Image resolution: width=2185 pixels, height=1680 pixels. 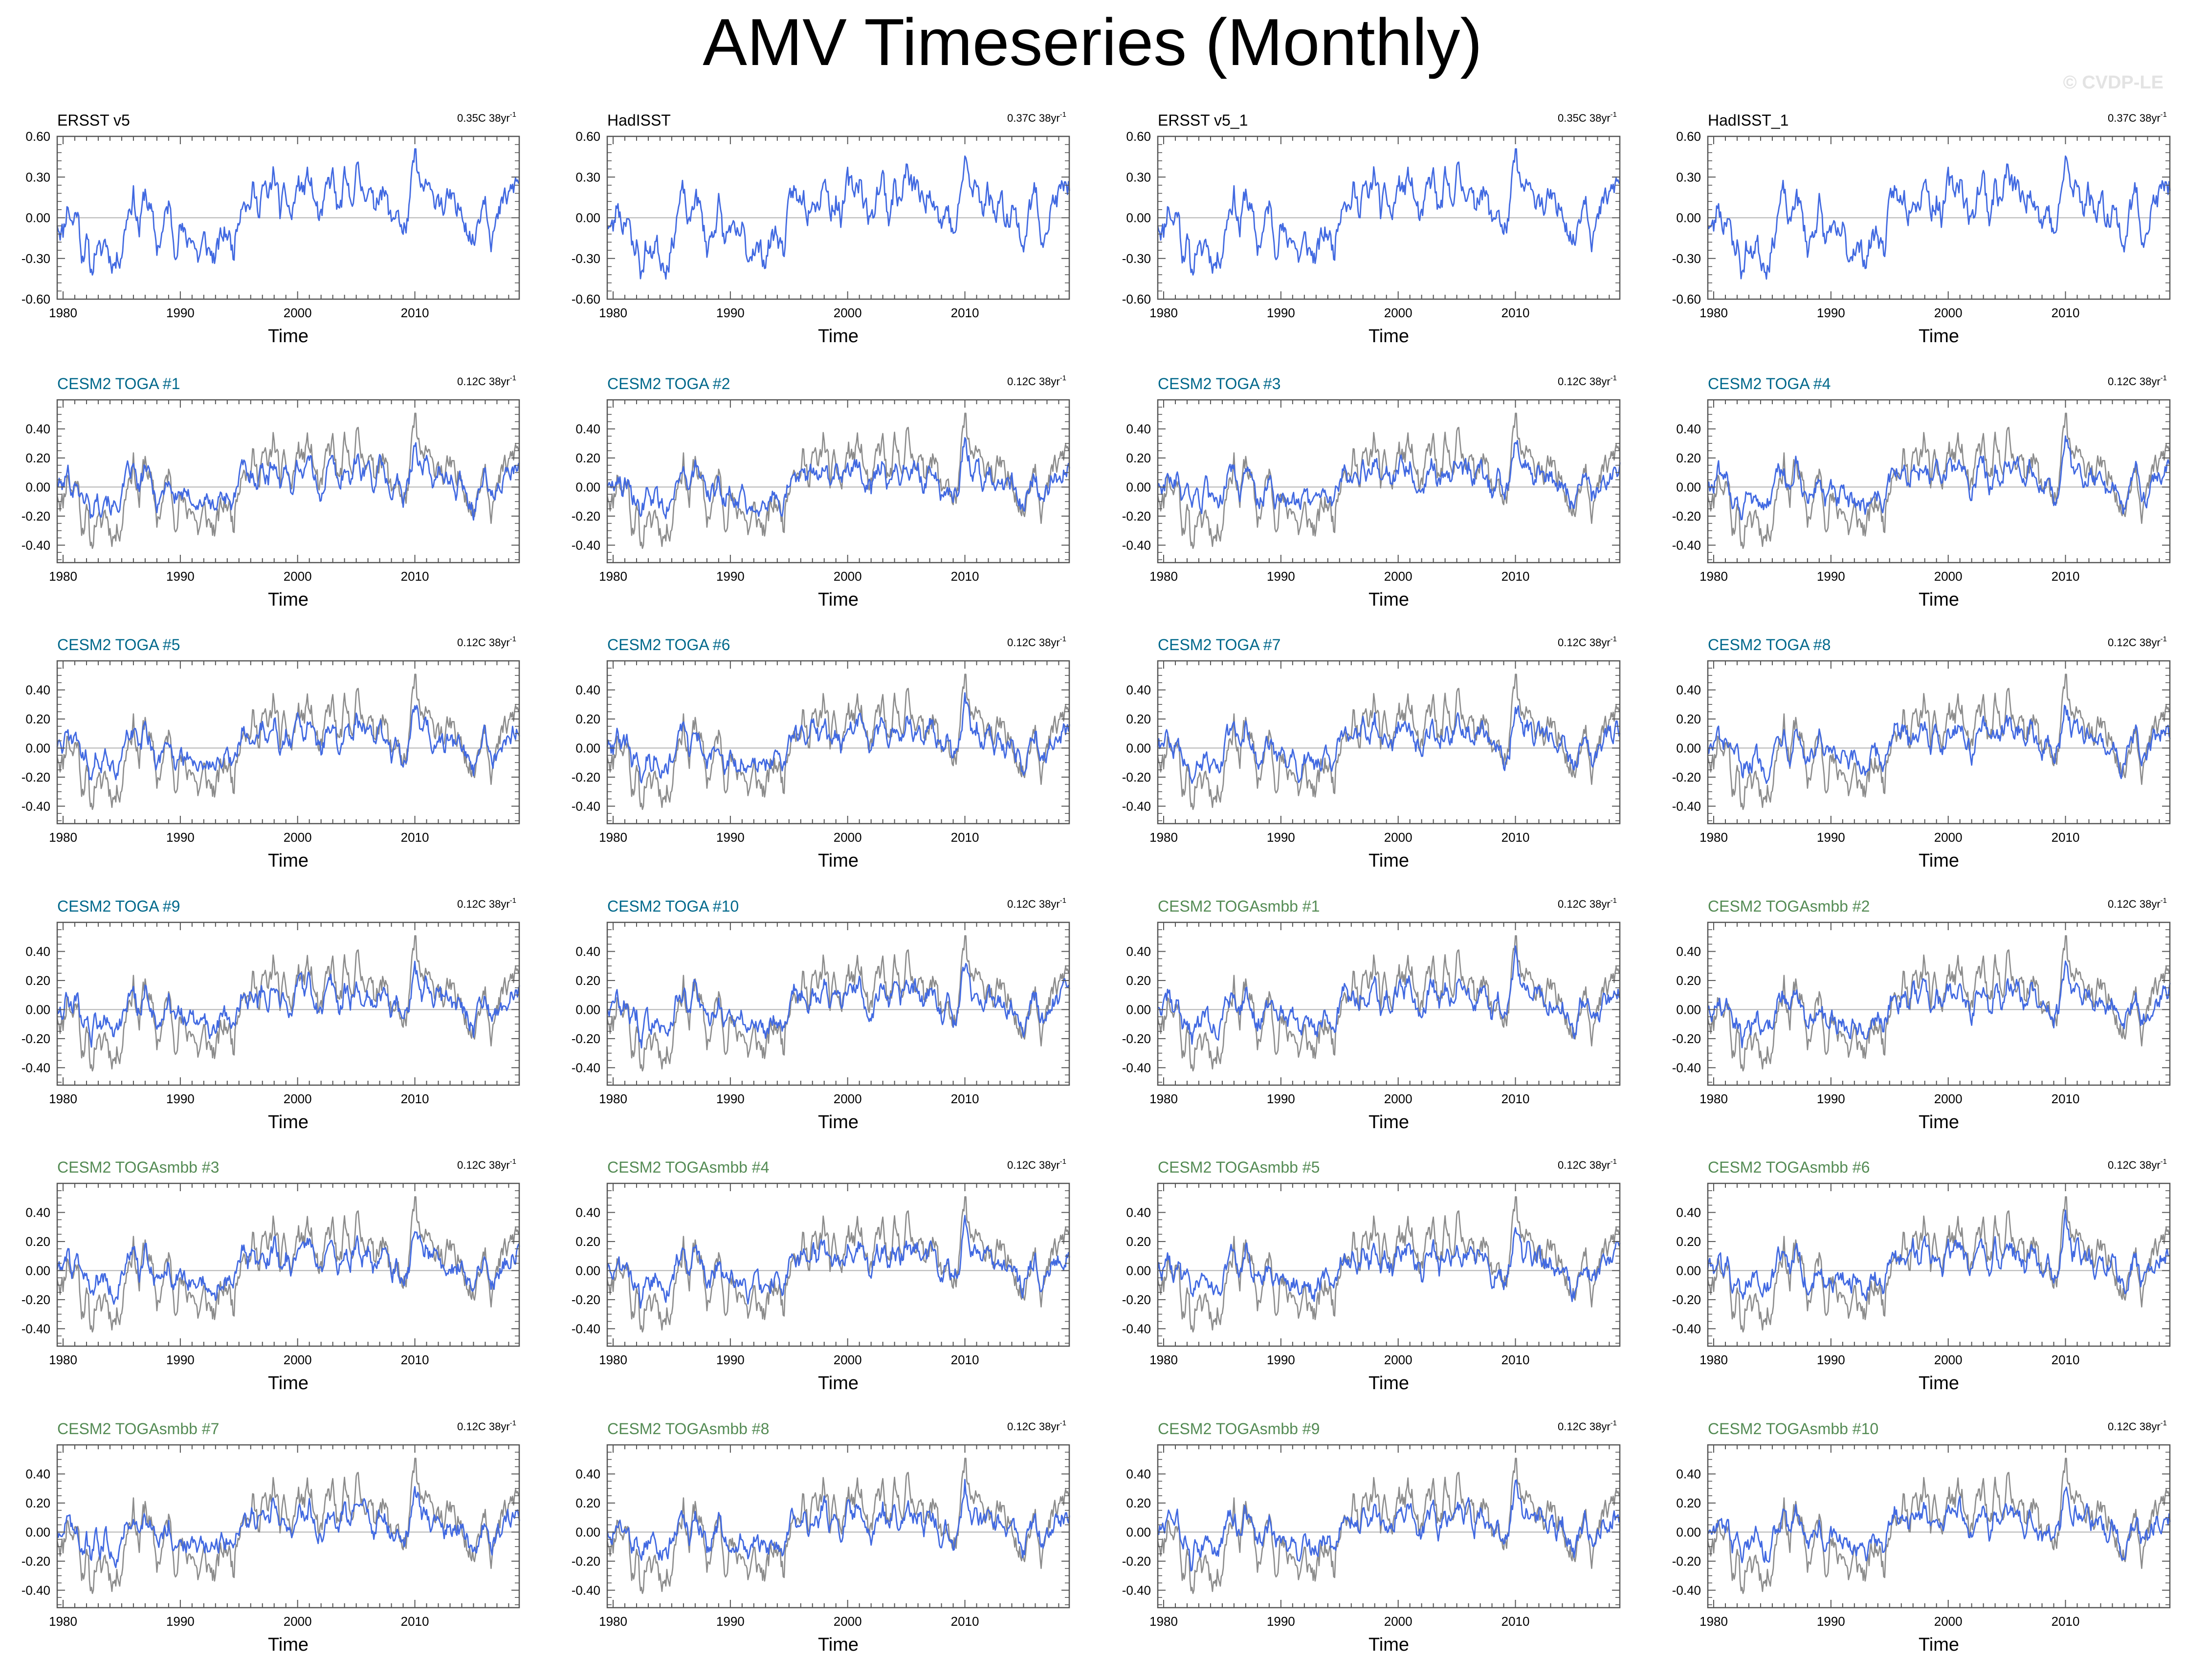 What do you see at coordinates (587, 1473) in the screenshot?
I see `panel-22-ytick-label: 0.40` at bounding box center [587, 1473].